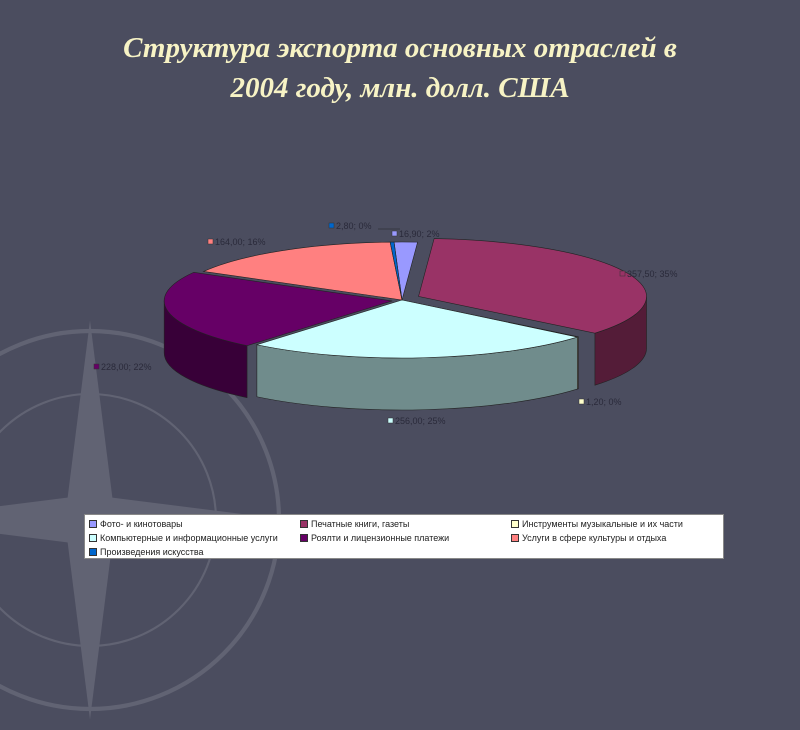  I want to click on data-label-3: 256,00; 25%, so click(420, 421).